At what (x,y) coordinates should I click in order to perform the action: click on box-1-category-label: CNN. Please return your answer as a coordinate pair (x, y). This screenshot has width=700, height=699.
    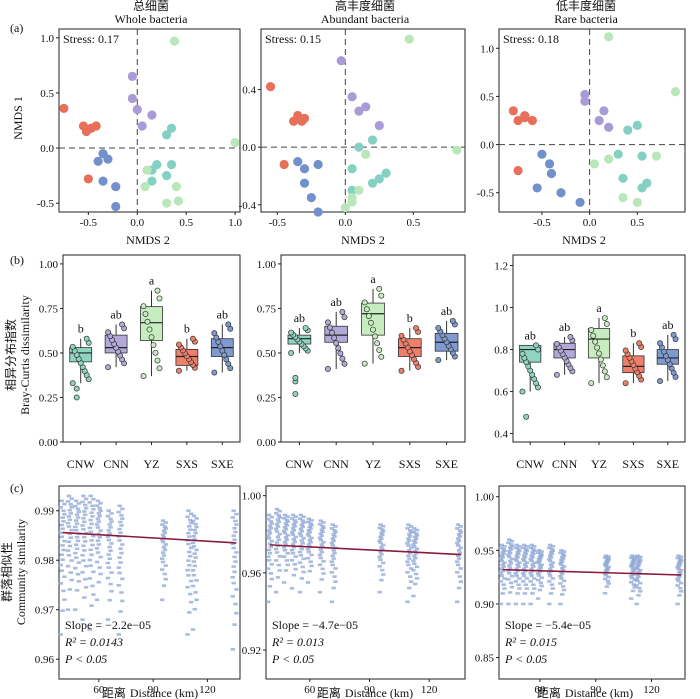
    Looking at the image, I should click on (337, 464).